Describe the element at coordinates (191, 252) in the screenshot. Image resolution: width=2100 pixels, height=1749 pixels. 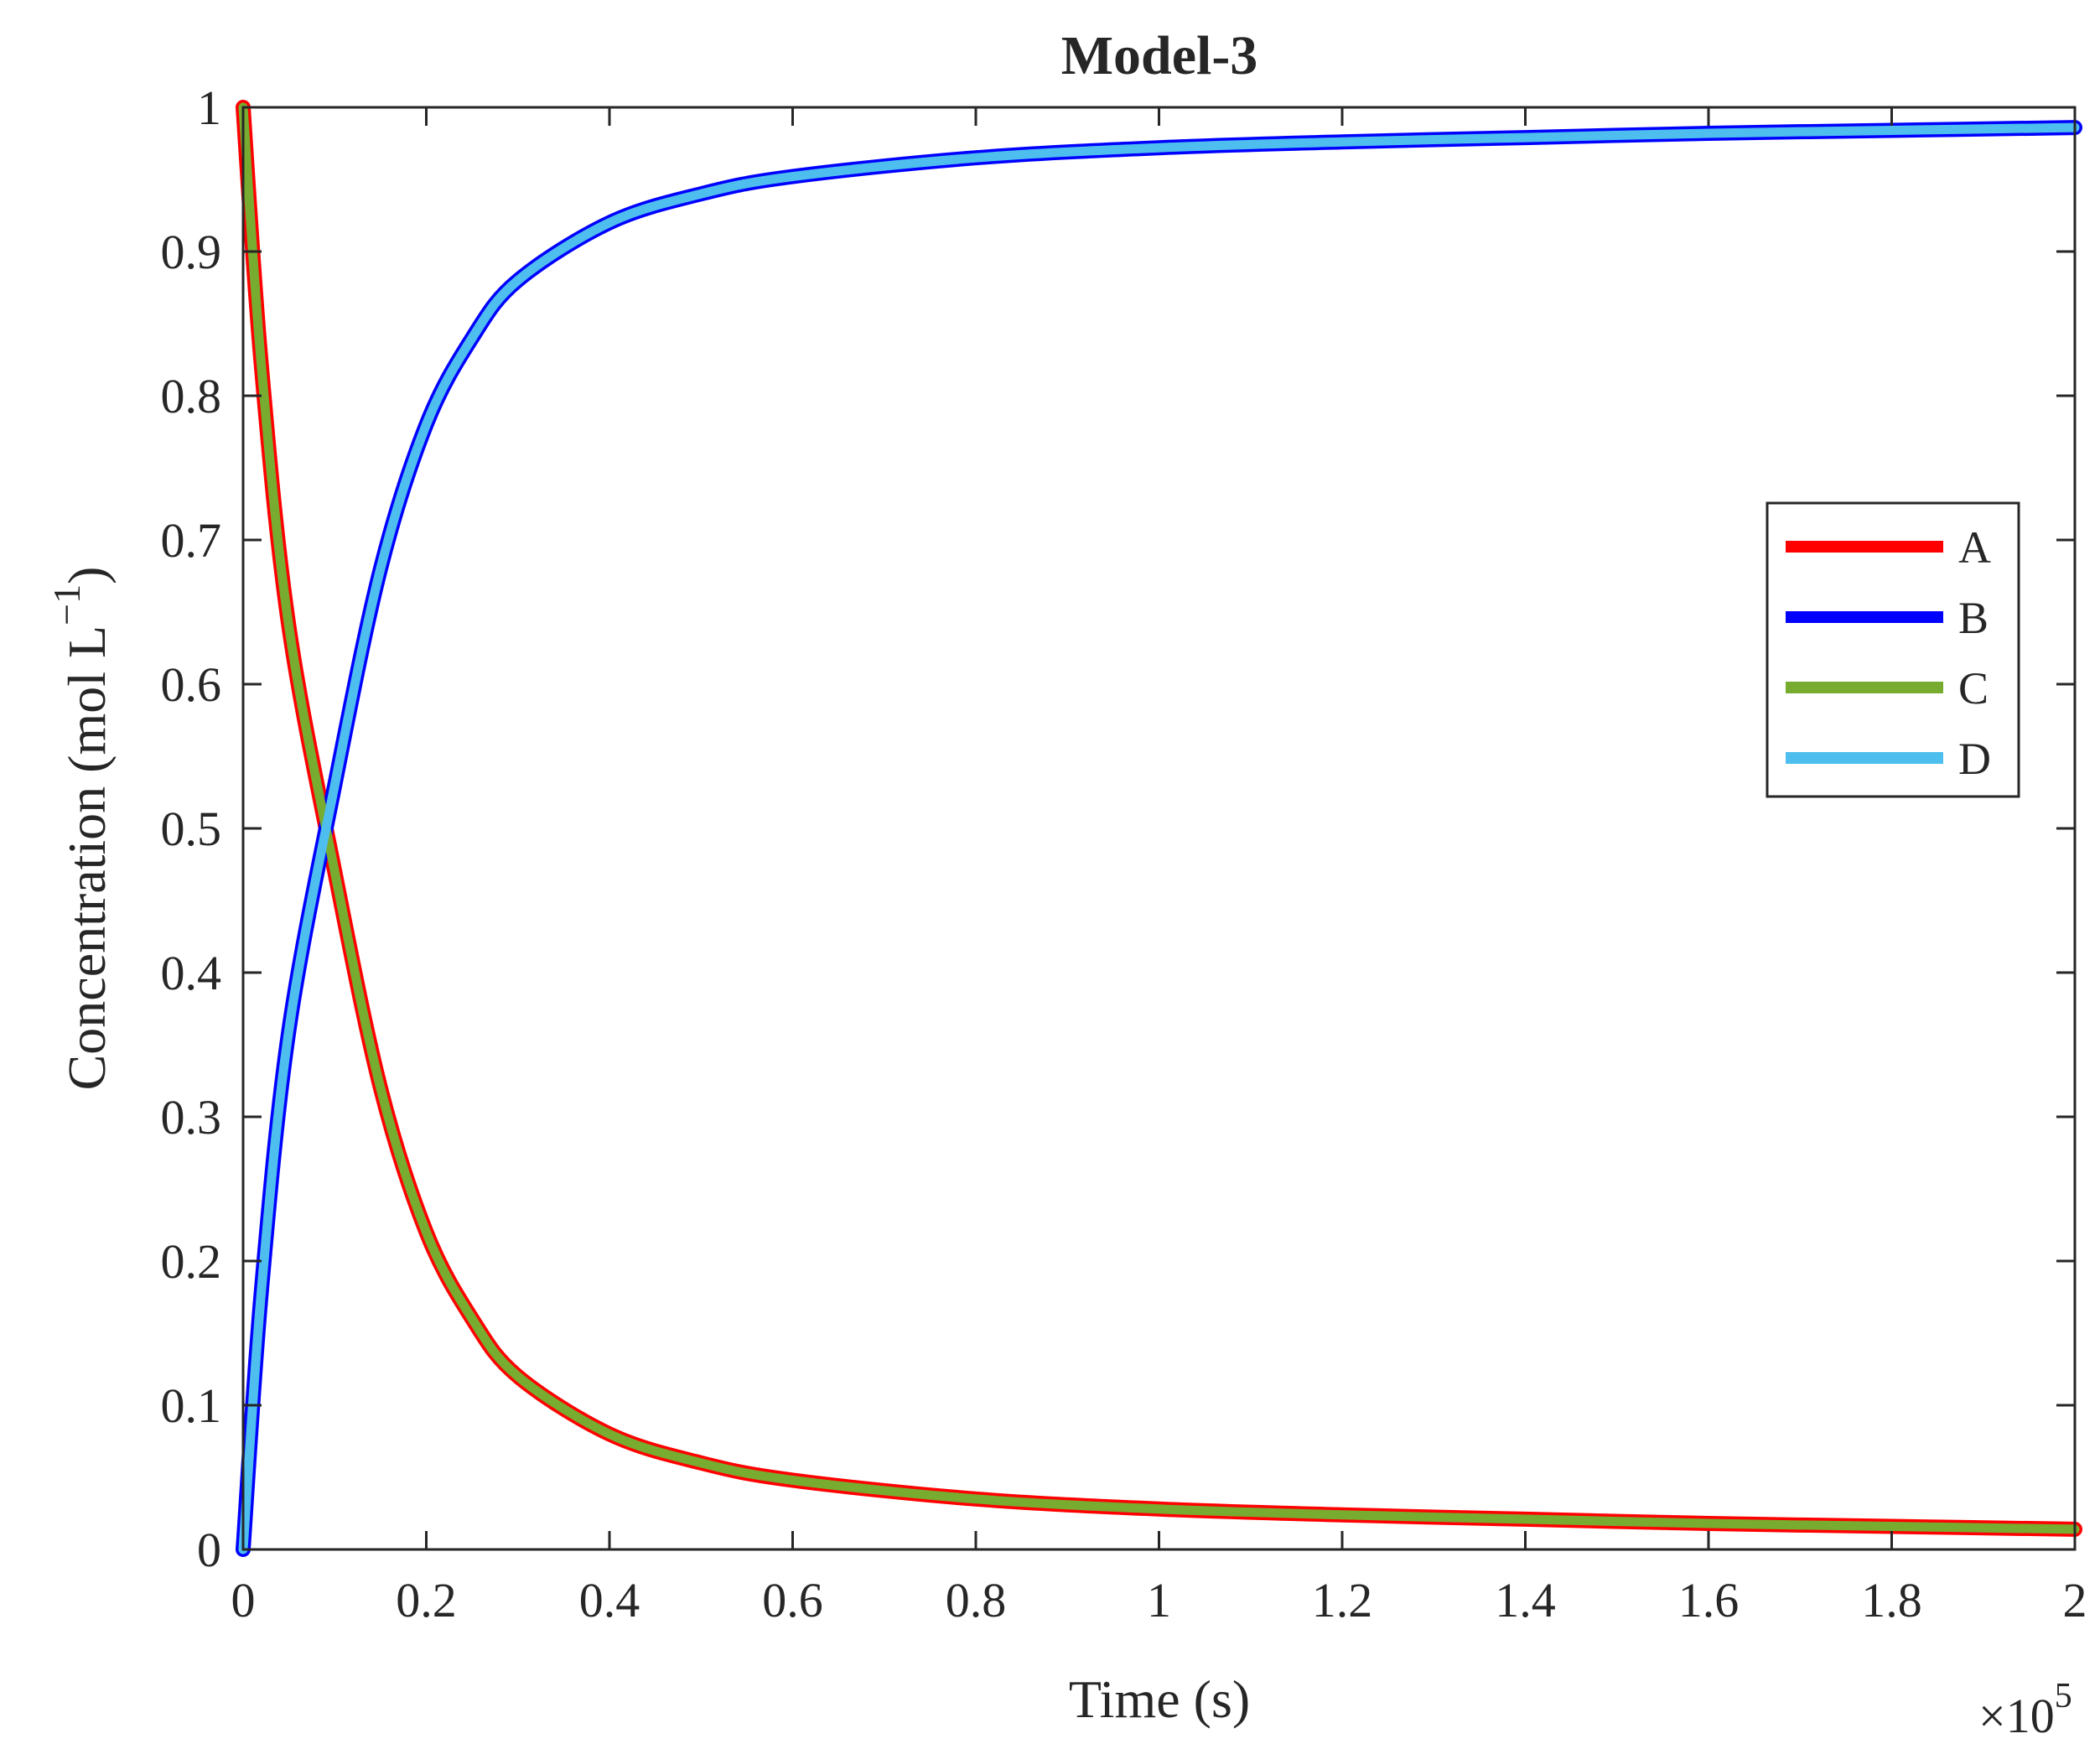
I see `y-tick-label: 0.9` at that location.